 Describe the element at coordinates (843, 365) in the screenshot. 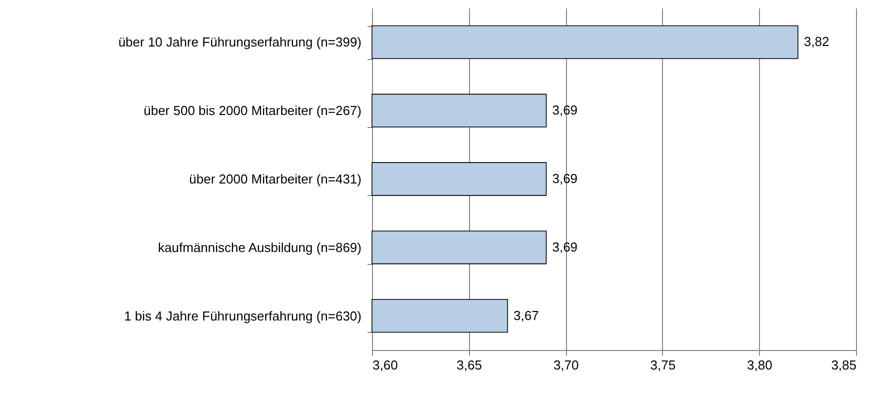

I see `x-tick-label: 3,85` at that location.